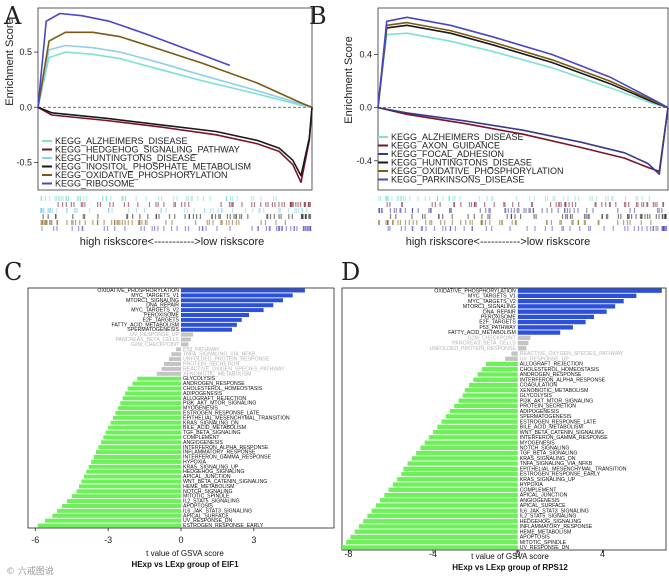 This screenshot has height=577, width=669. What do you see at coordinates (562, 433) in the screenshot?
I see `gsva-bar-label: WNT_BETA_CATENIN_SIGNALING` at bounding box center [562, 433].